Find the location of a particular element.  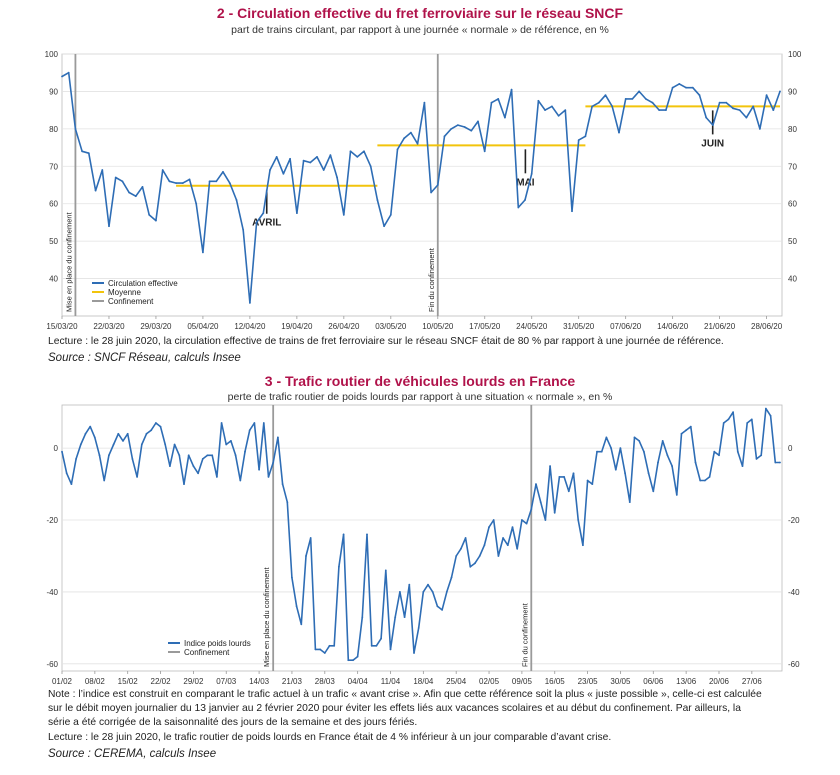

x-tick-label: 08/02 is located at coordinates (95, 681).